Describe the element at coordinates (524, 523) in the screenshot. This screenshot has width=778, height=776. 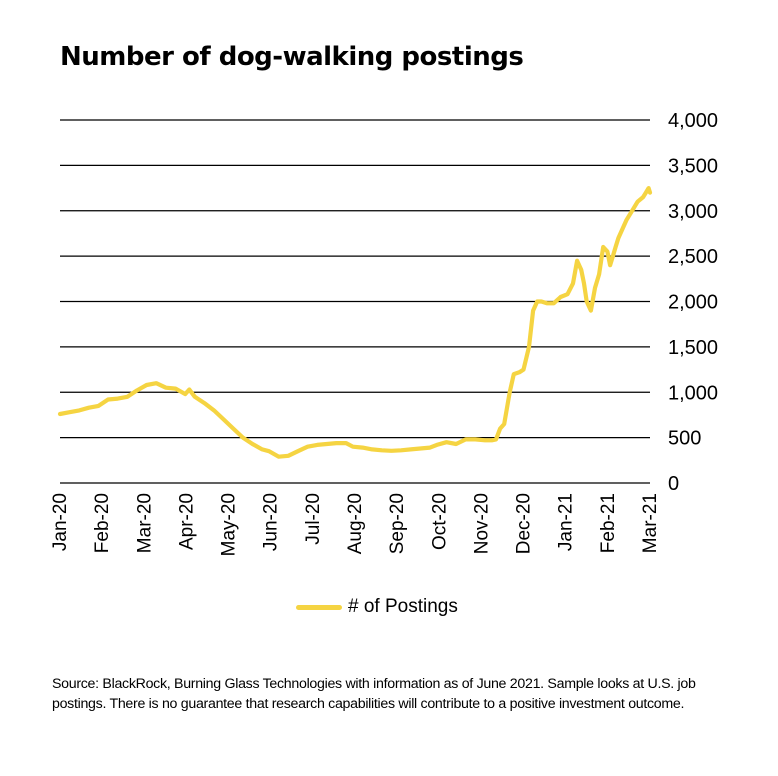
I see `x-tick-label: Dec-20` at that location.